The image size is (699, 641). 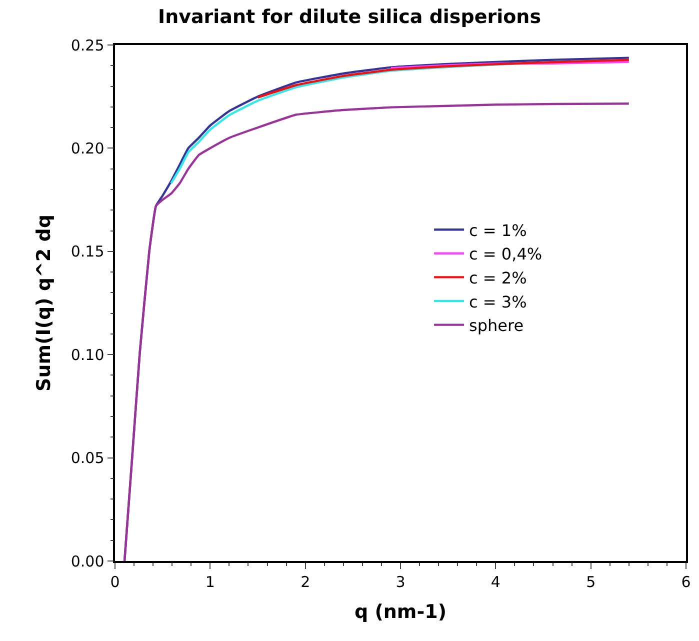 I want to click on legend-label: c = 1%, so click(x=498, y=230).